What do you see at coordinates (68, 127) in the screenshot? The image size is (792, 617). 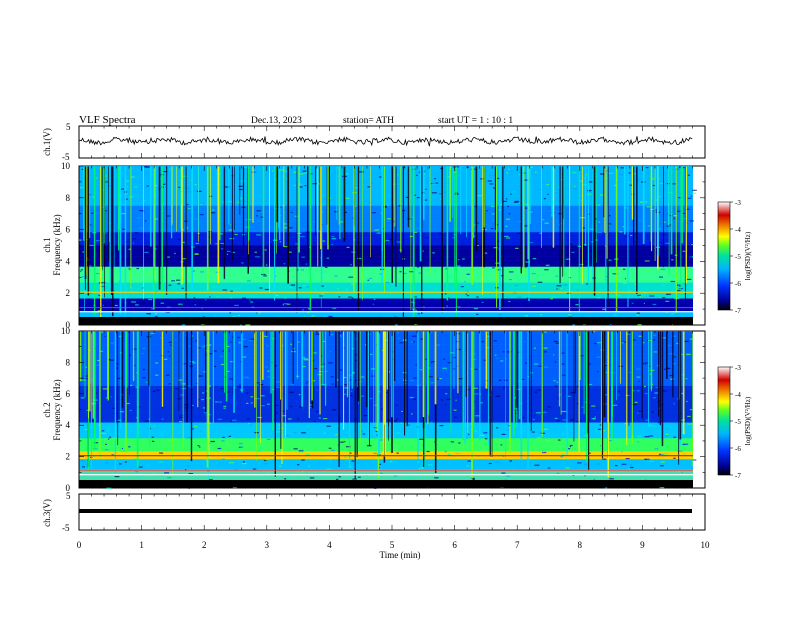 I see `ch1-ytick-top: 5` at bounding box center [68, 127].